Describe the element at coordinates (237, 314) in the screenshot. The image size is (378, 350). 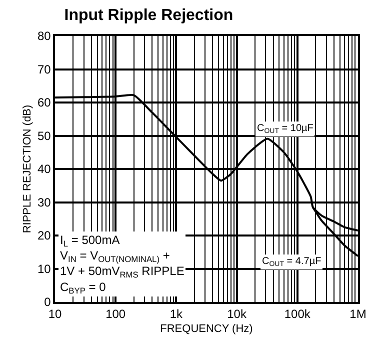
I see `x-tick-label: 10k` at that location.